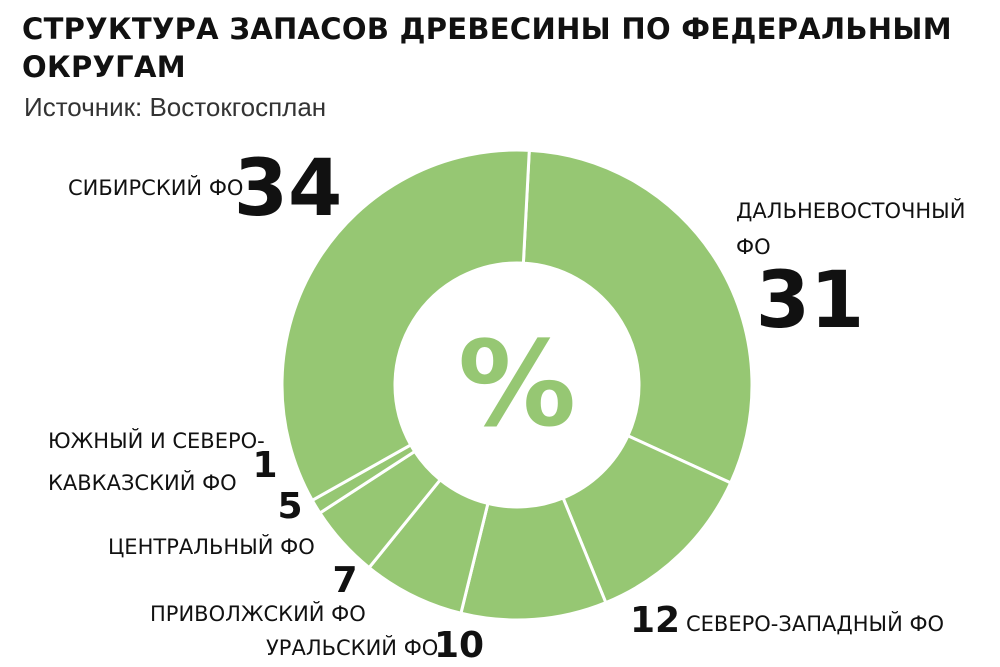  I want to click on slice-label: КАВКАЗСКИЙ ФО, so click(142, 482).